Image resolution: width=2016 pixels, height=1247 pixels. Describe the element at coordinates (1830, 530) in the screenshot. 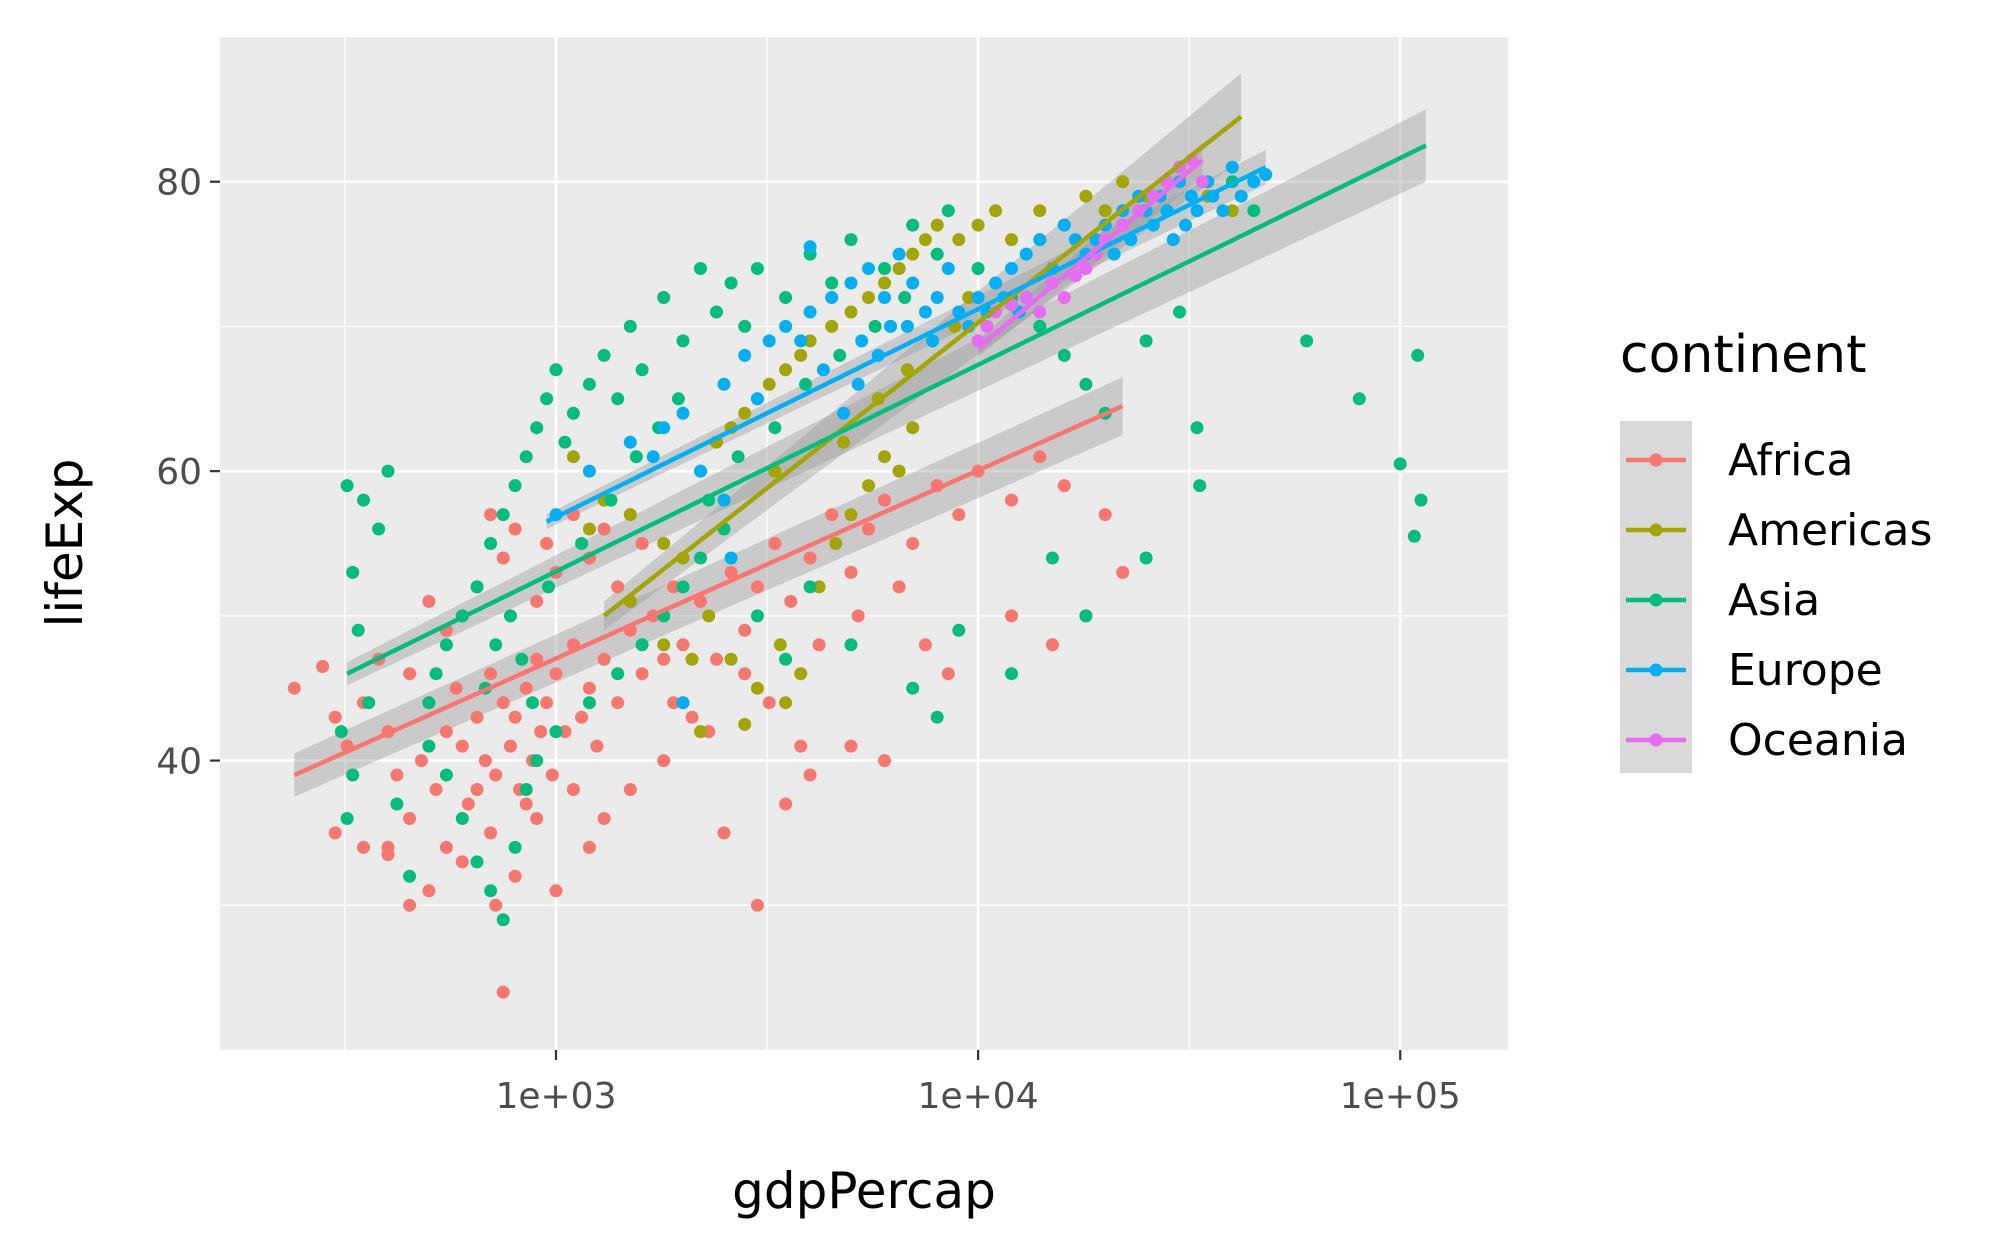

I see `legend-label-americas: Americas` at that location.